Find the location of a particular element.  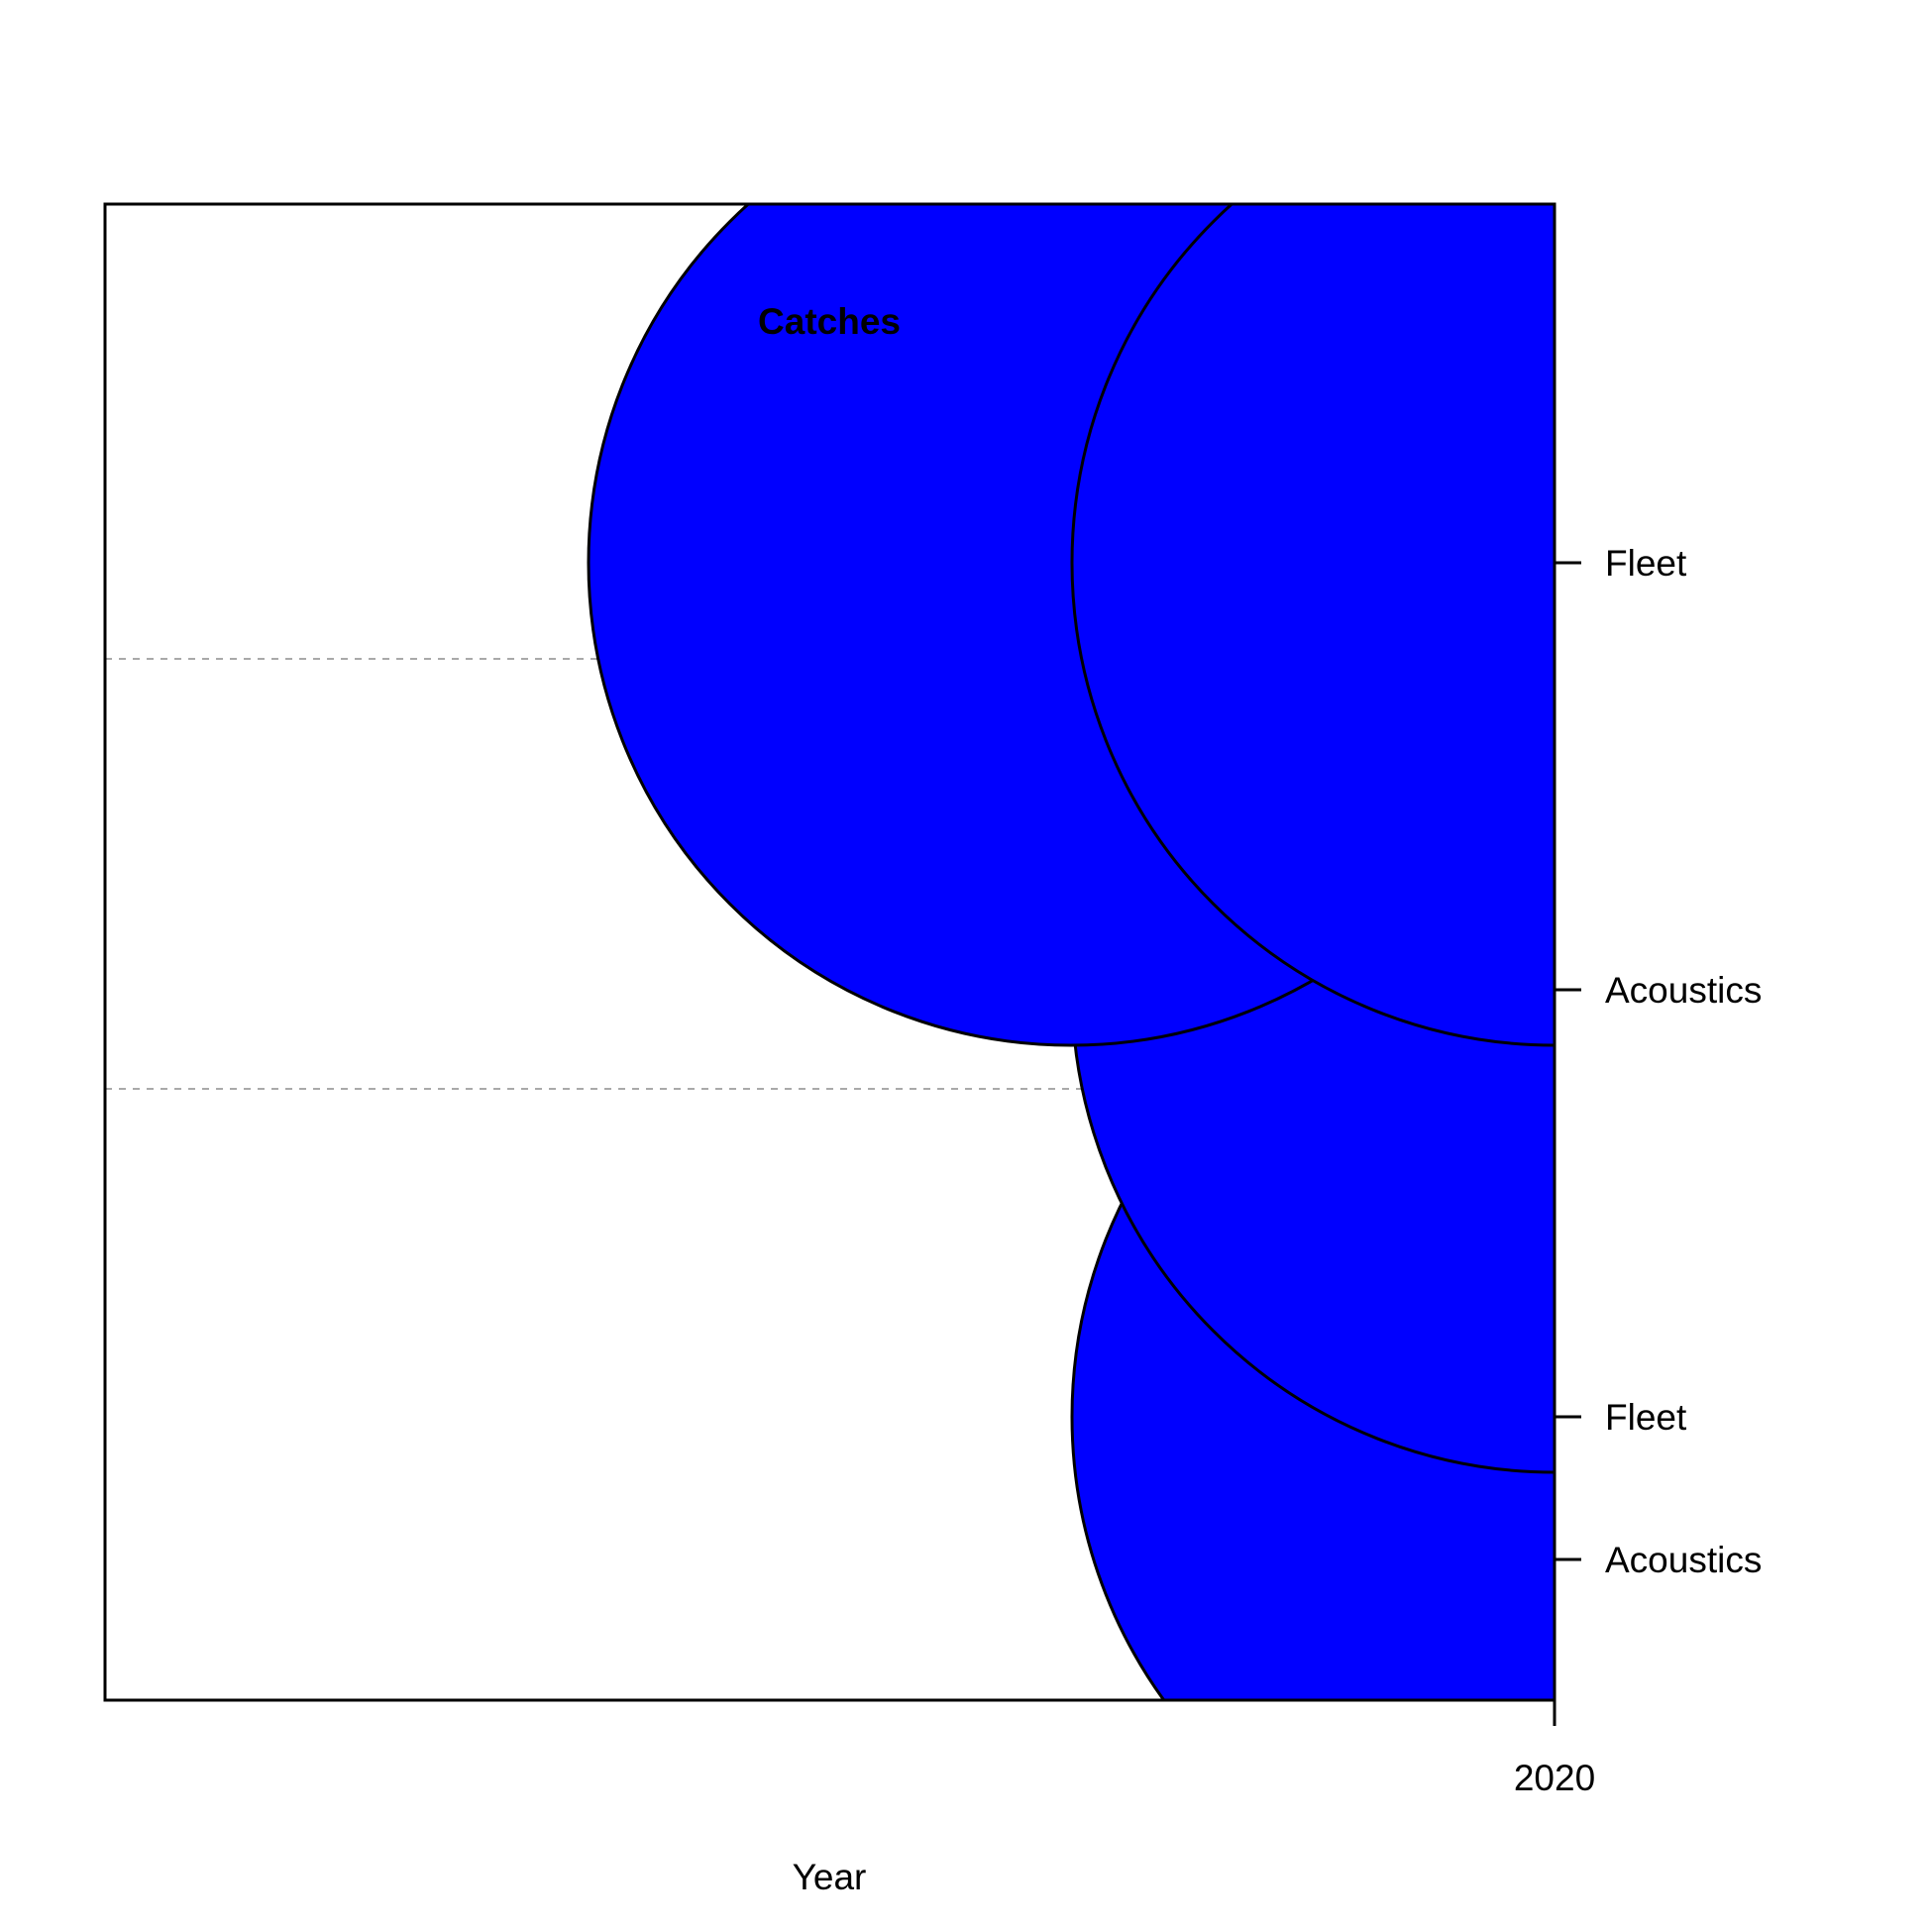

x-tick-label-2020: 2020 is located at coordinates (1555, 1778).